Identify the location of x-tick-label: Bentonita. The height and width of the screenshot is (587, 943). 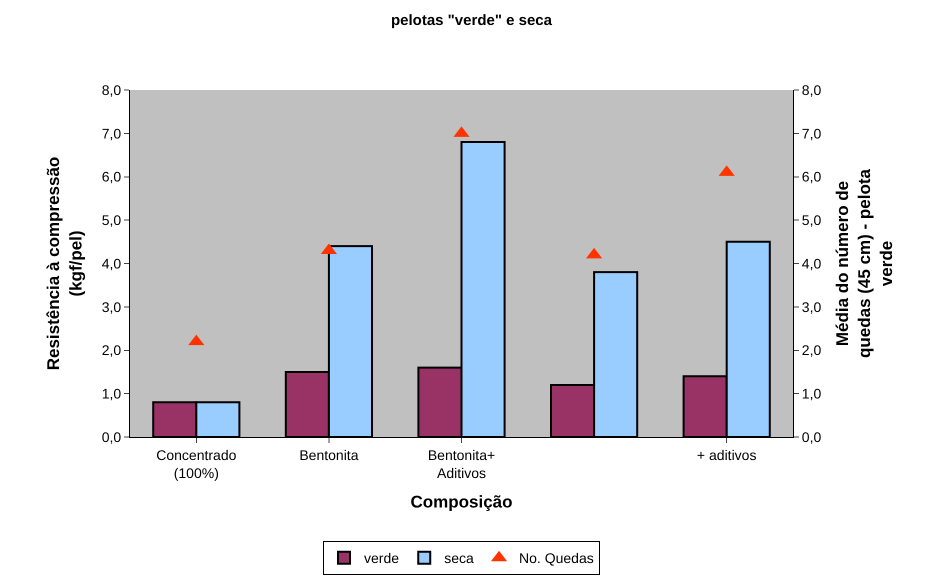
(329, 454).